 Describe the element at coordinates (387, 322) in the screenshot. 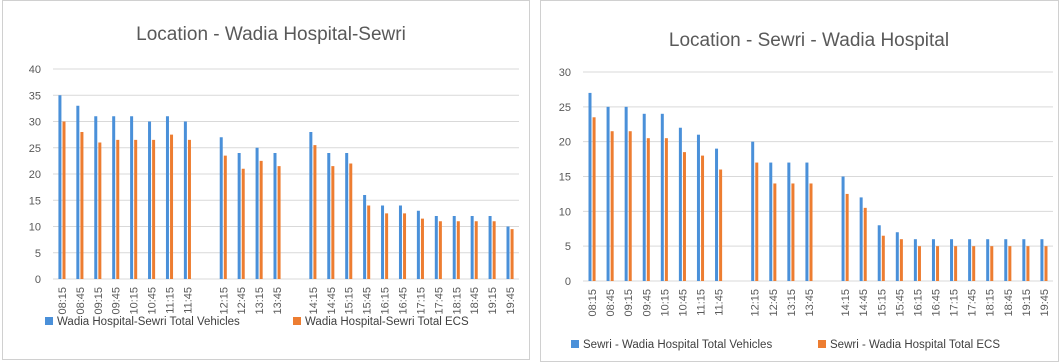

I see `legend-label: Wadia Hospital-Sewri Total ECS` at that location.